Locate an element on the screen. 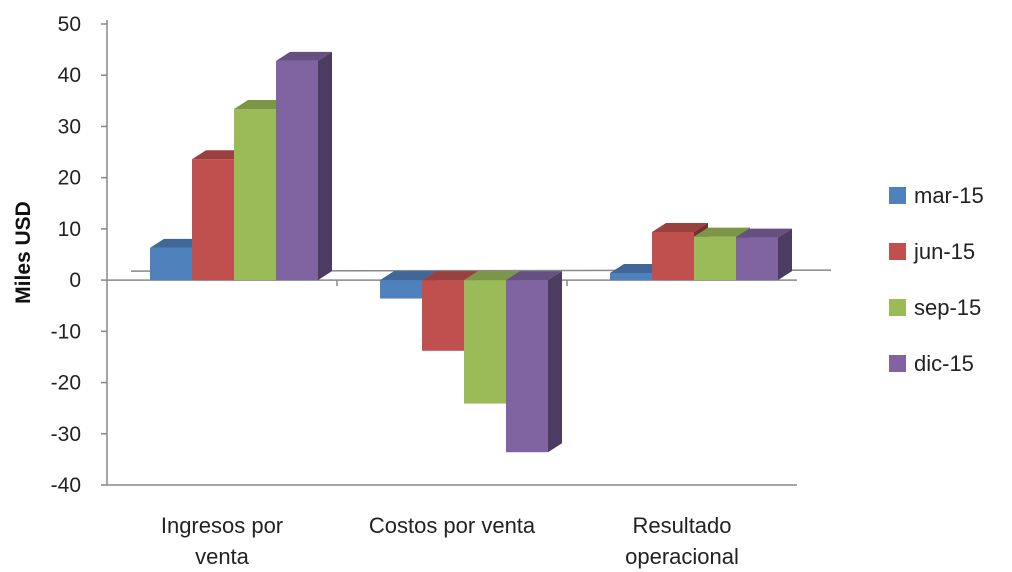  legend-label: jun-15 is located at coordinates (944, 251).